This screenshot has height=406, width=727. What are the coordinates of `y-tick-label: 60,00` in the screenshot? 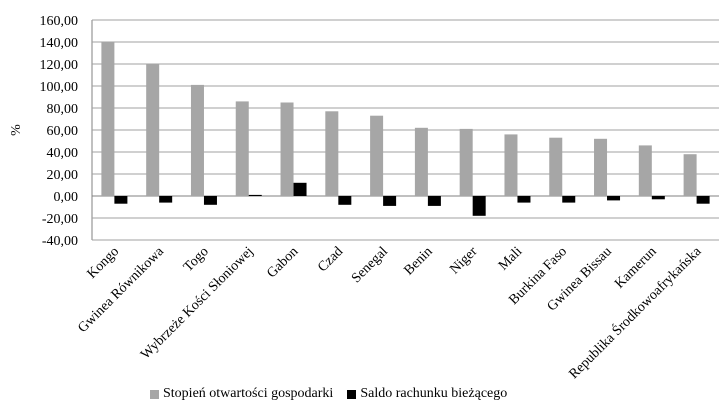 It's located at (63, 131).